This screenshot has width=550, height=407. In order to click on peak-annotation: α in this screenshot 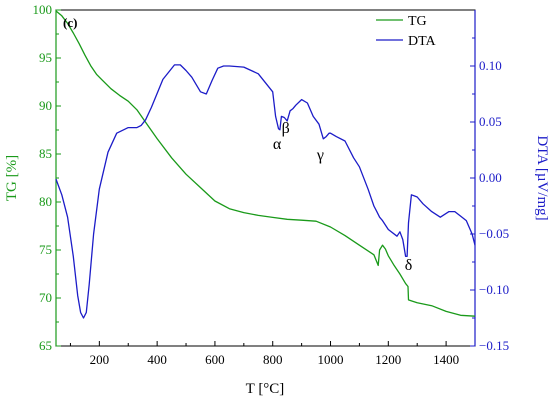, I will do `click(277, 144)`.